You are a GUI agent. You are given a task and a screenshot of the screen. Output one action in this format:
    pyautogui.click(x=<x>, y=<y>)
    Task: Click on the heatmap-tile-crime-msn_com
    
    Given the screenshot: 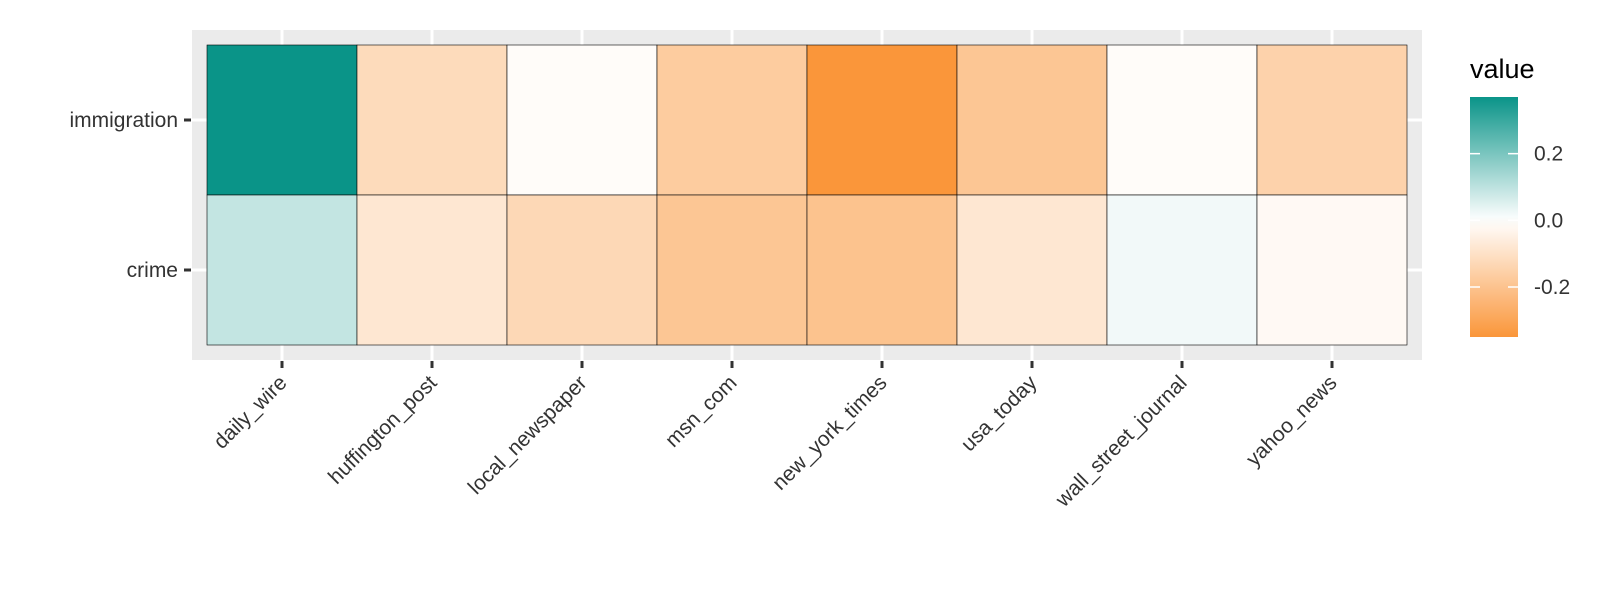 What is the action you would take?
    pyautogui.click(x=732, y=270)
    